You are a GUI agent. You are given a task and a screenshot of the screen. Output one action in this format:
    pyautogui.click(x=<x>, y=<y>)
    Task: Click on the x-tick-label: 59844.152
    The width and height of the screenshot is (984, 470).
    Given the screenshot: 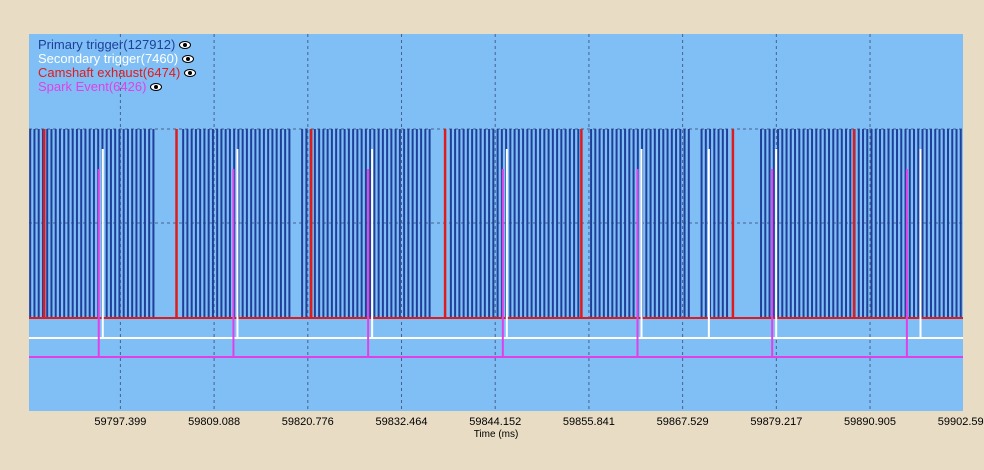 What is the action you would take?
    pyautogui.click(x=495, y=422)
    